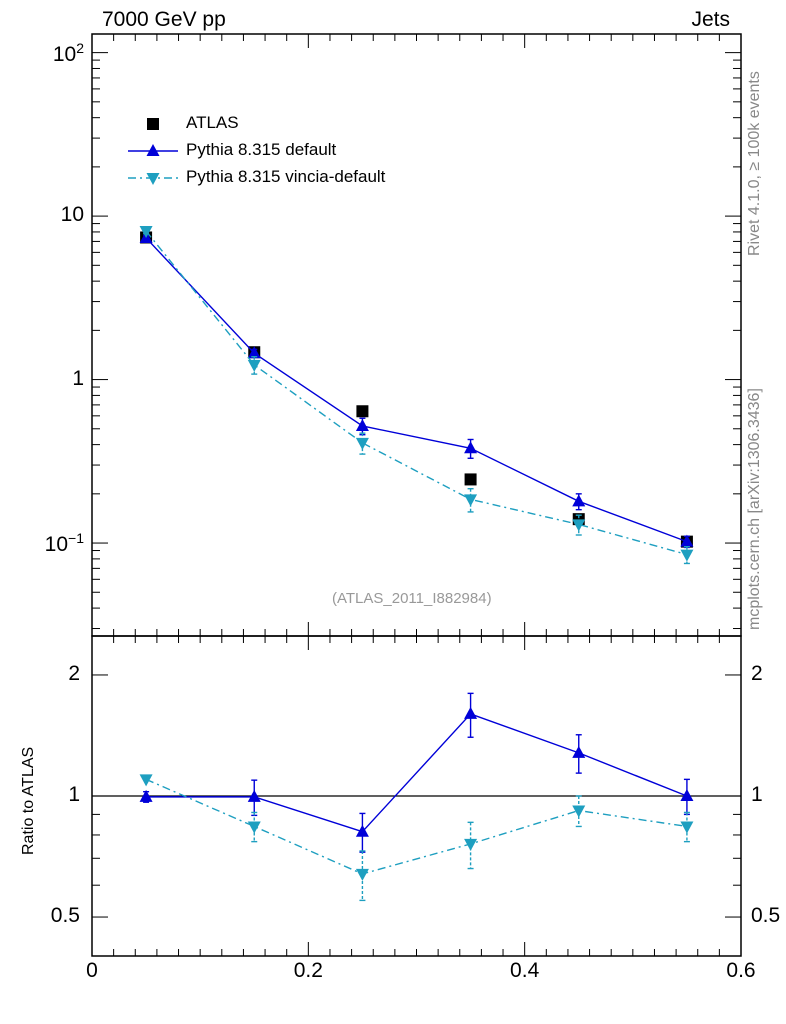 The width and height of the screenshot is (786, 1024). What do you see at coordinates (757, 794) in the screenshot?
I see `ratio-y-tick-label-right-1: 1` at bounding box center [757, 794].